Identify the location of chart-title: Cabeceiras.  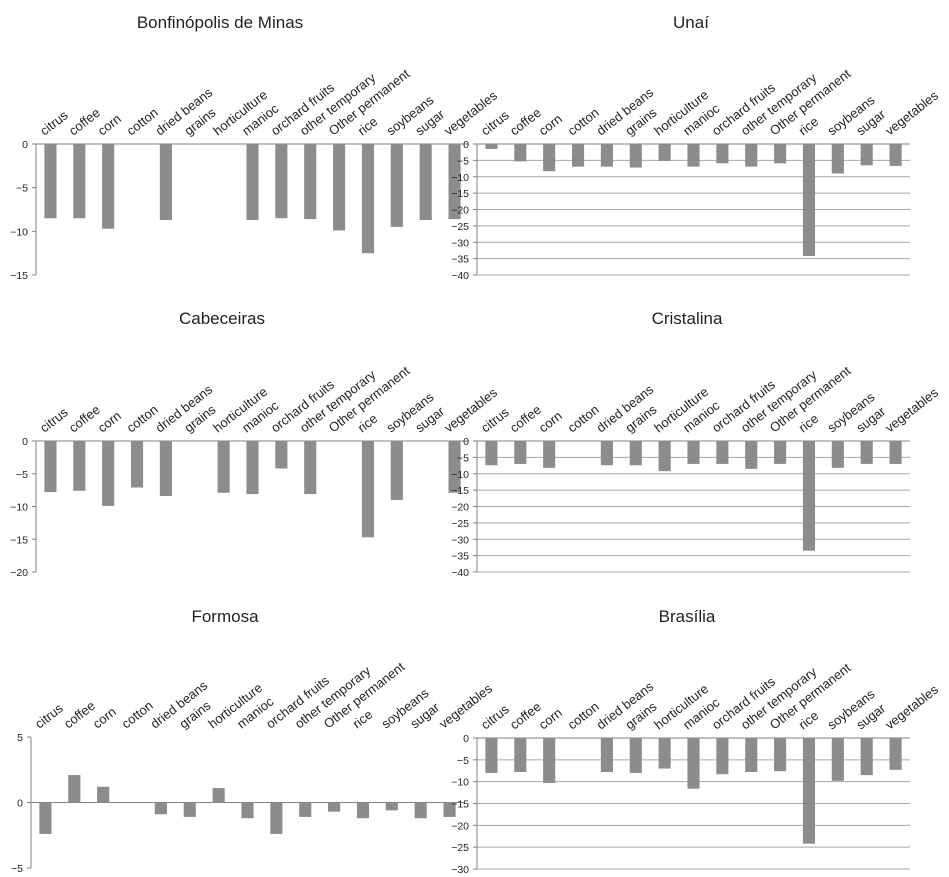
(222, 318).